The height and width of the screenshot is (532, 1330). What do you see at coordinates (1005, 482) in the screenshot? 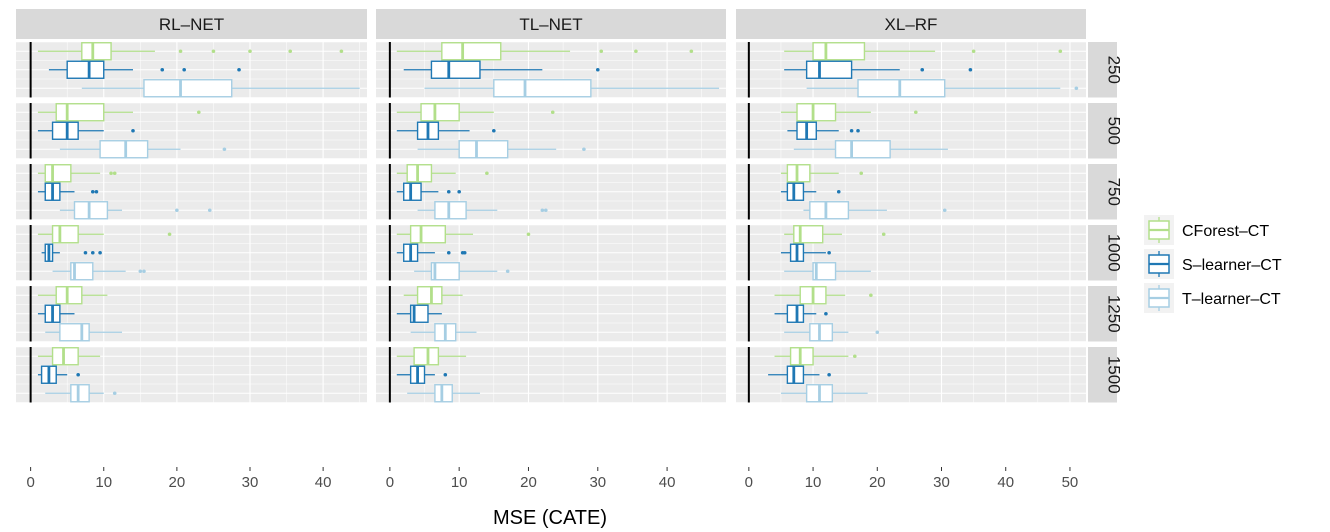
I see `x-tick-label: 40` at bounding box center [1005, 482].